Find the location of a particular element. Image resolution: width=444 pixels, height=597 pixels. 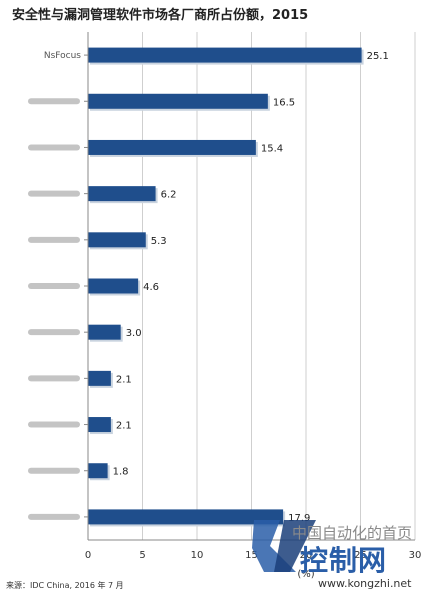

watermark-url: www.kongzhi.net is located at coordinates (365, 583).